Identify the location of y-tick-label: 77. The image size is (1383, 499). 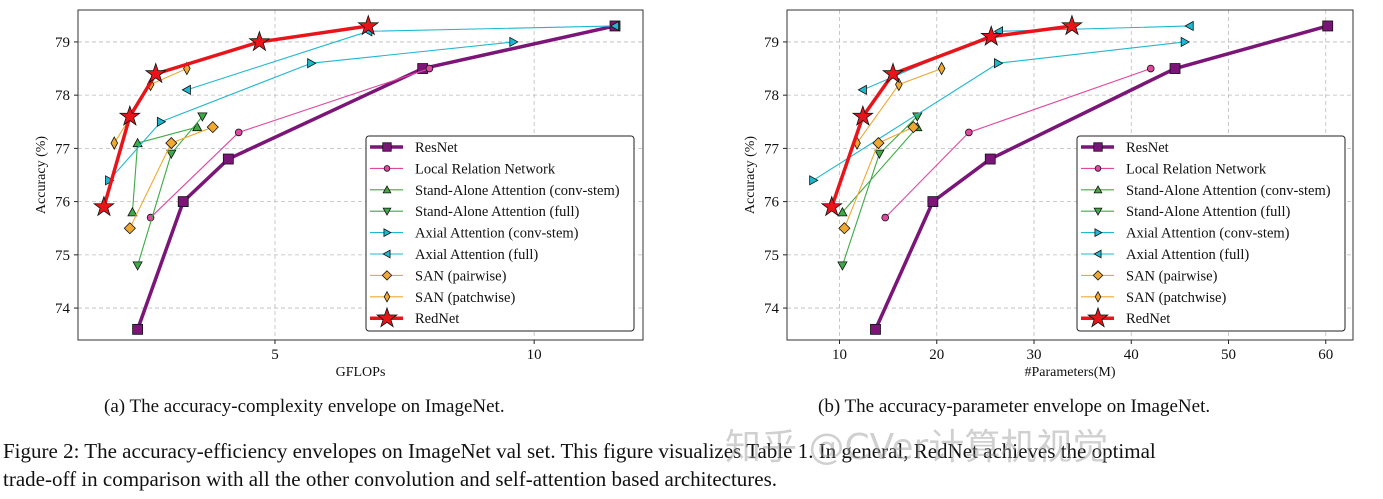
(63, 149).